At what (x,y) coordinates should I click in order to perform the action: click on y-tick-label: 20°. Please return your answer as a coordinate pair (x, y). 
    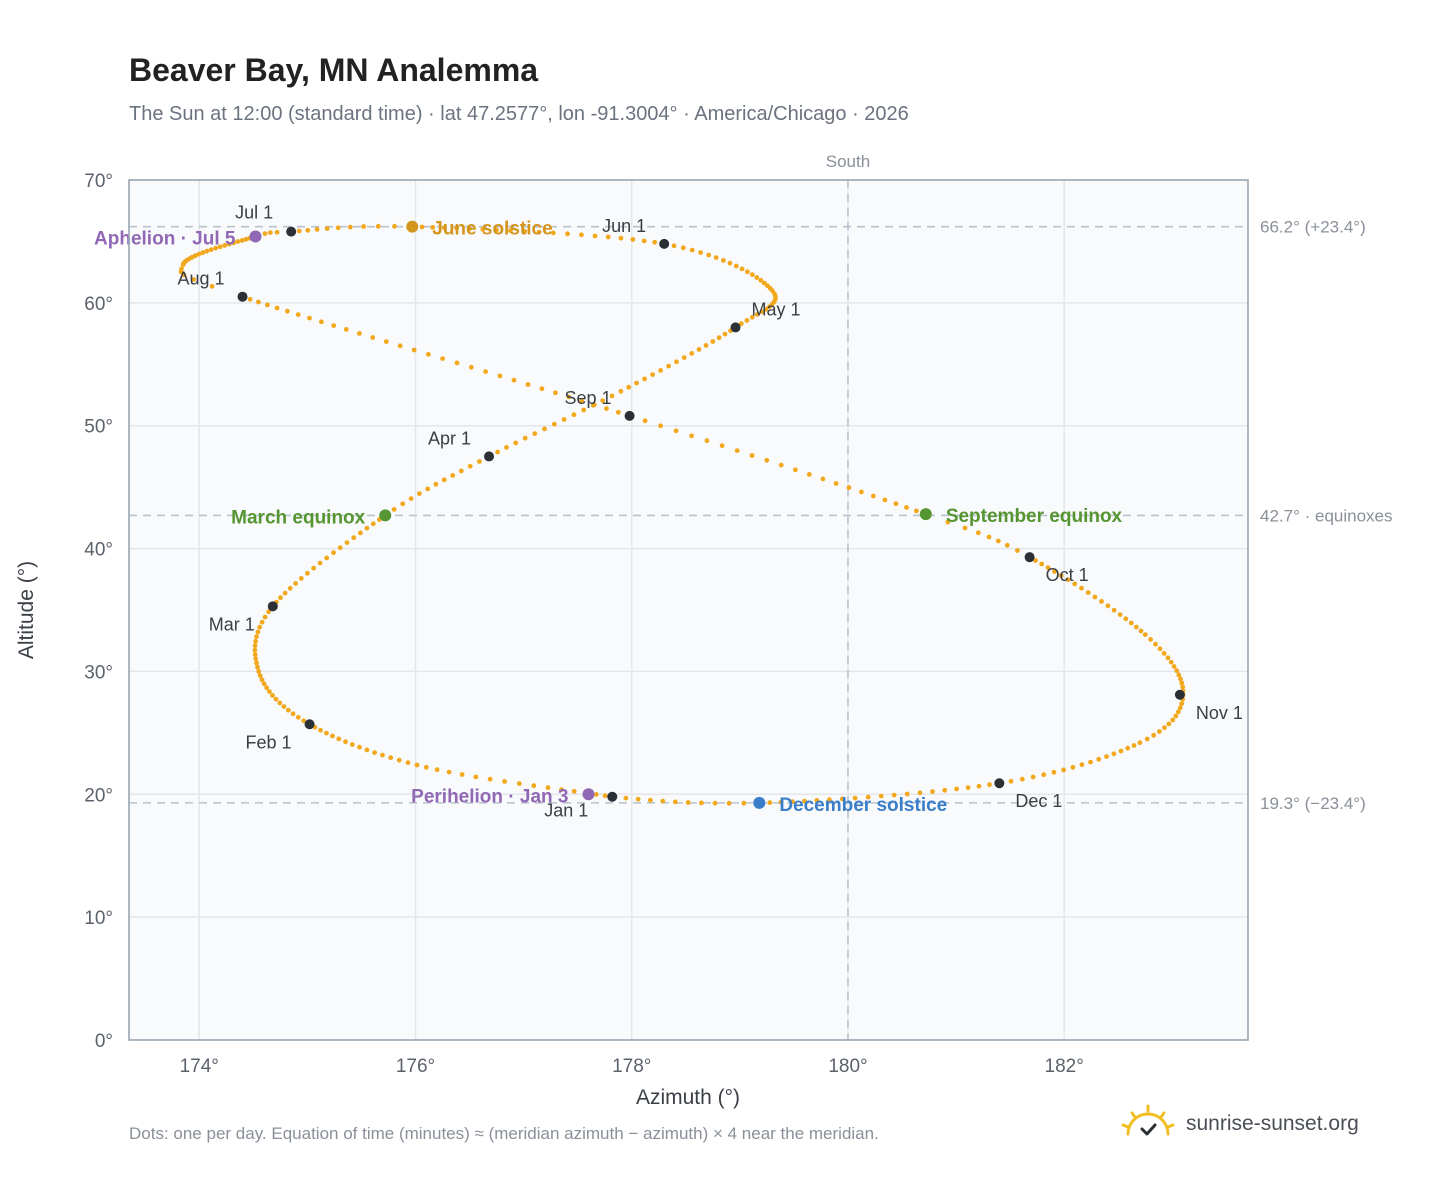
    Looking at the image, I should click on (98, 795).